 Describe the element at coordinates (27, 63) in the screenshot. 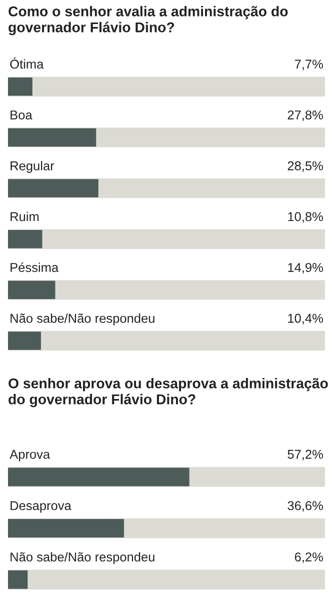

I see `category-label: Ótima` at that location.